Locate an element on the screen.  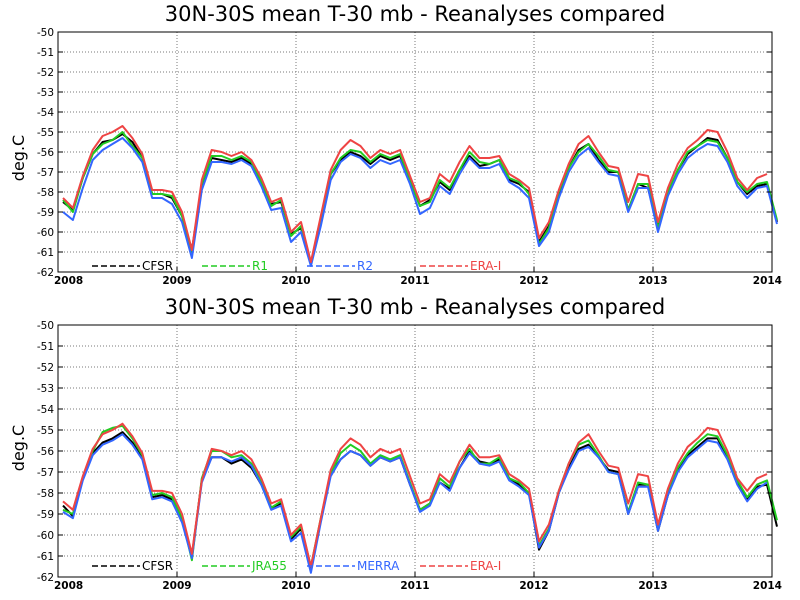
panel-2-x-ticks: 2008 2009 2010 2011 2012 2013 2014 is located at coordinates (418, 582).